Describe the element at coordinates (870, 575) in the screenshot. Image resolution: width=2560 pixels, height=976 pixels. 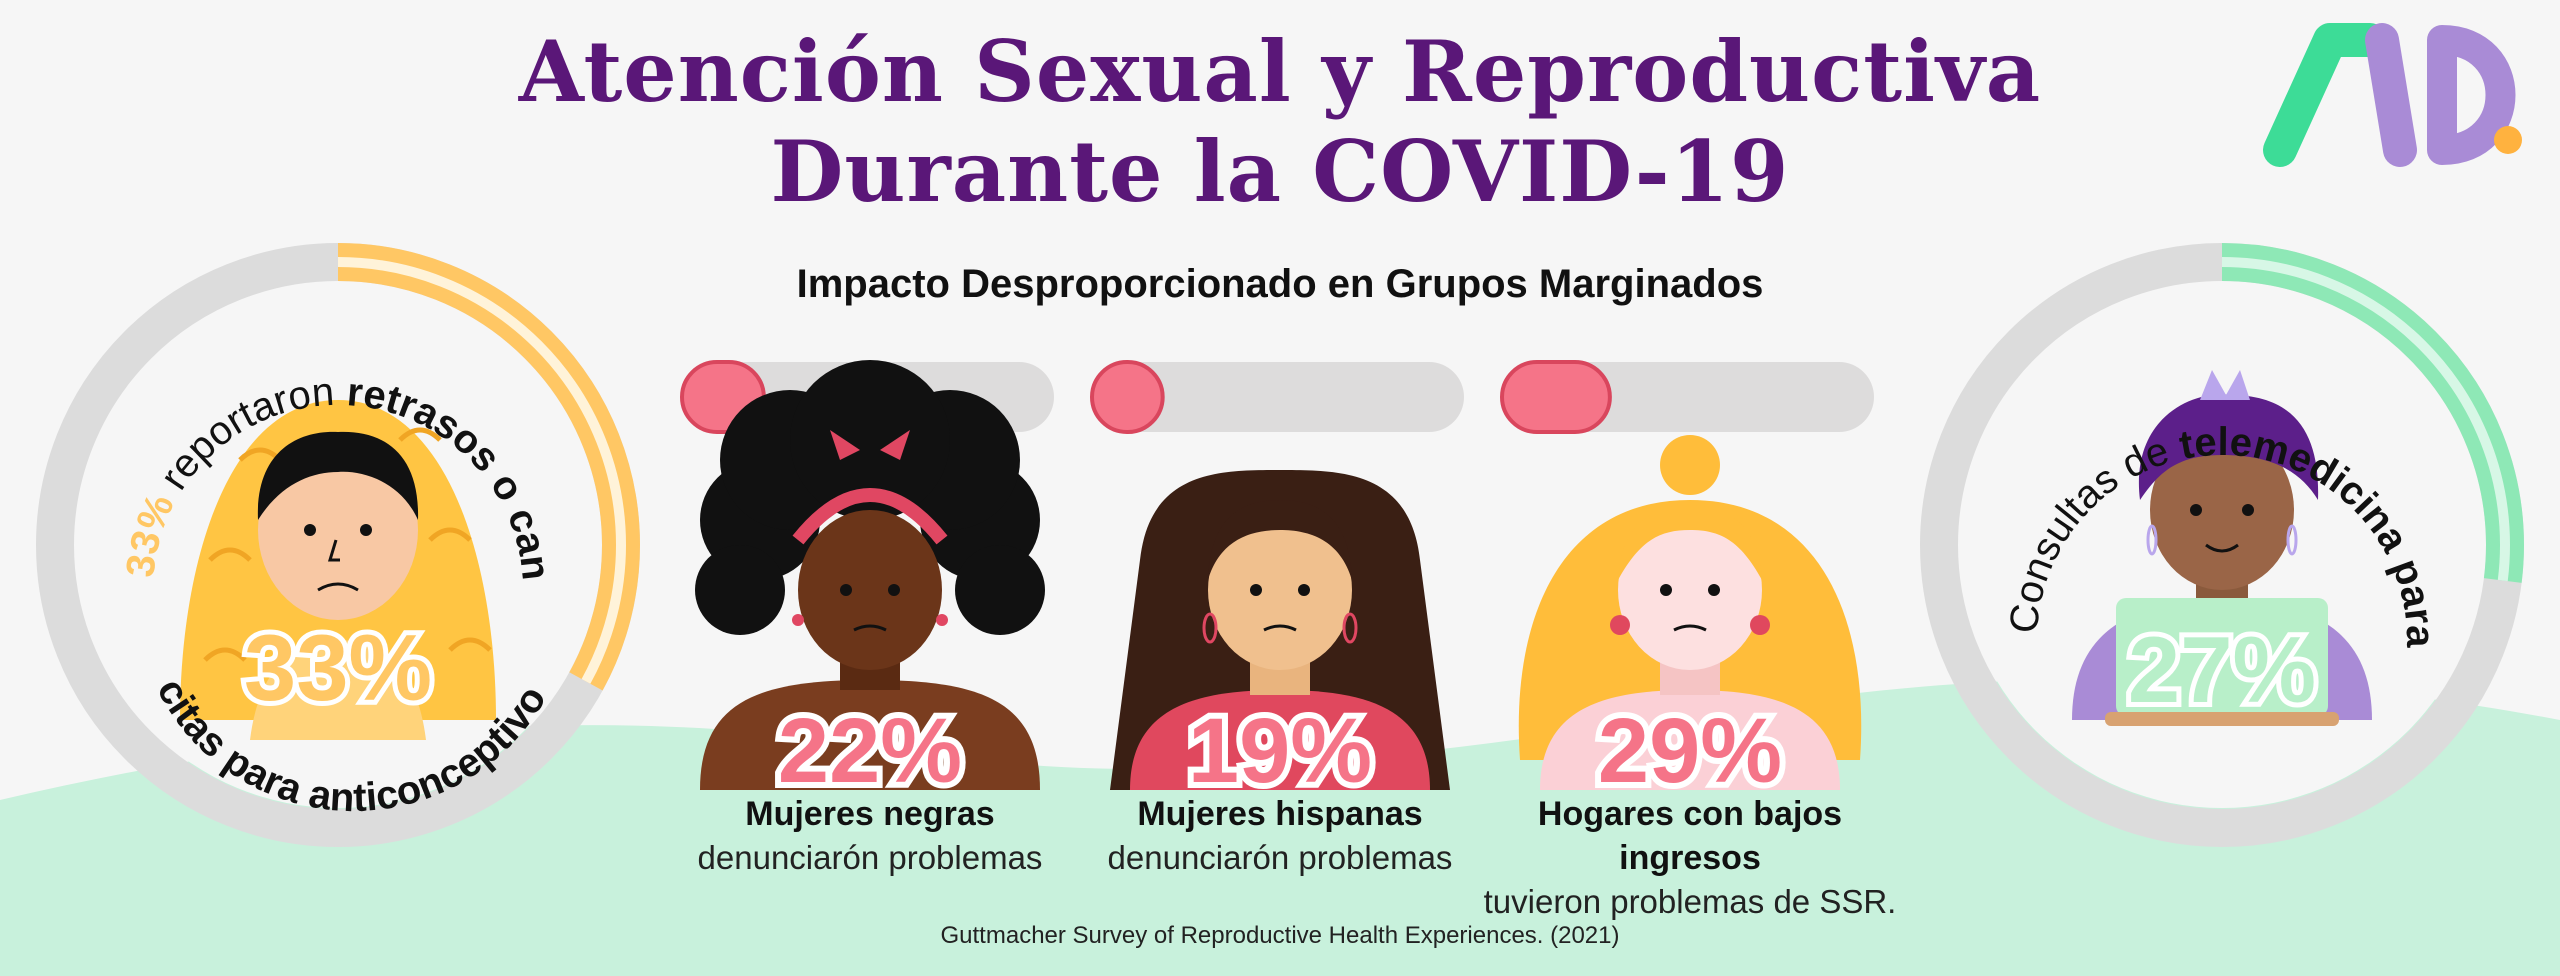
I see `woman-curly-hair-illustration` at that location.